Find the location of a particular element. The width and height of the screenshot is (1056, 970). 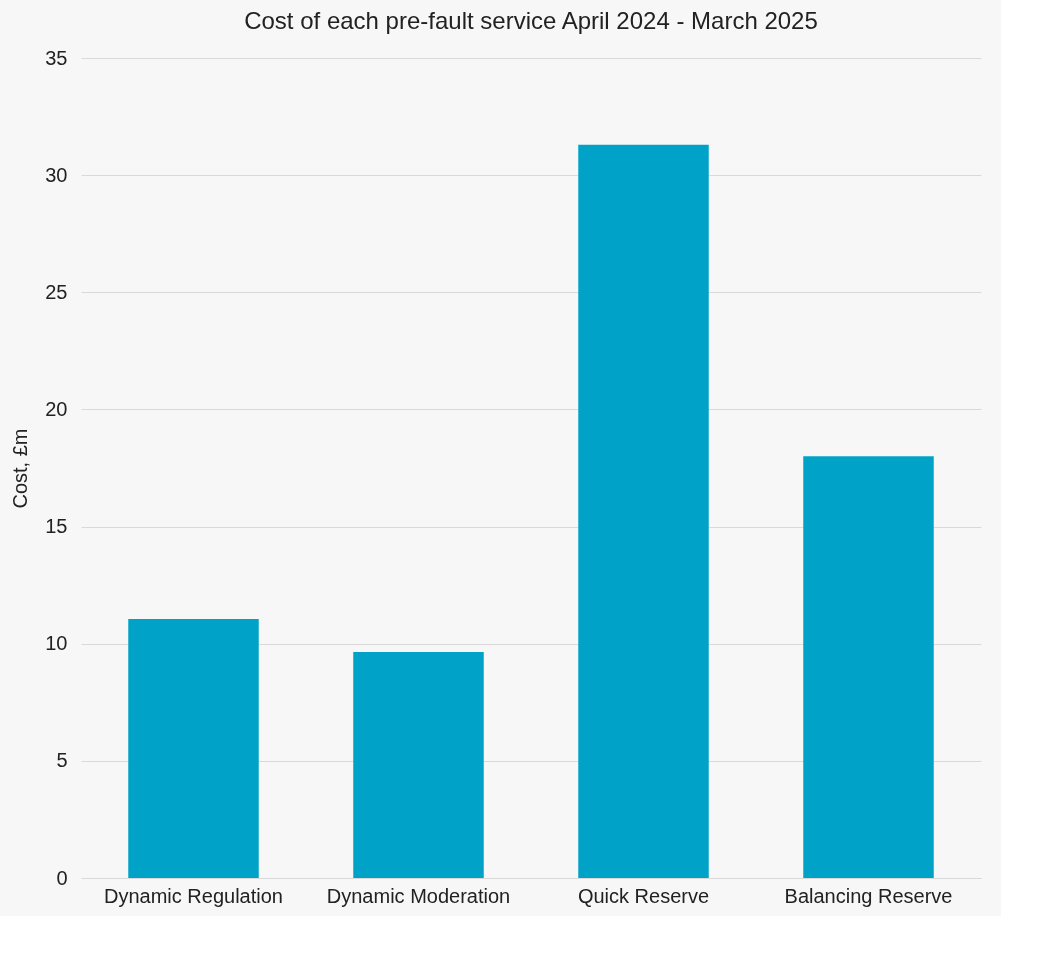

y-tick-label: 15 is located at coordinates (56, 526).